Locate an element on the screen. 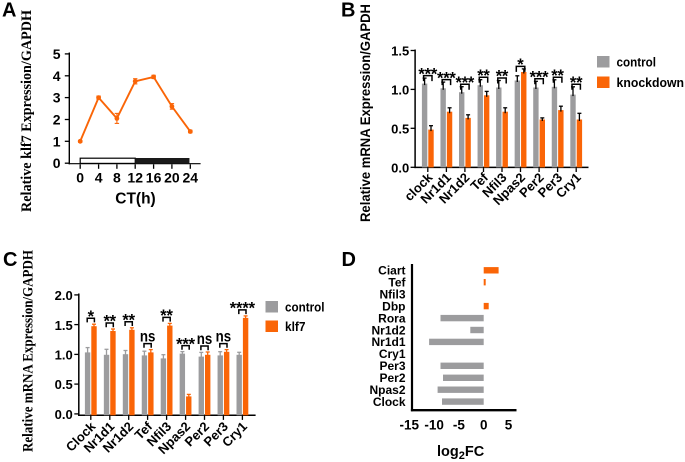 This screenshot has height=462, width=685. svg-text: 16 is located at coordinates (154, 177).